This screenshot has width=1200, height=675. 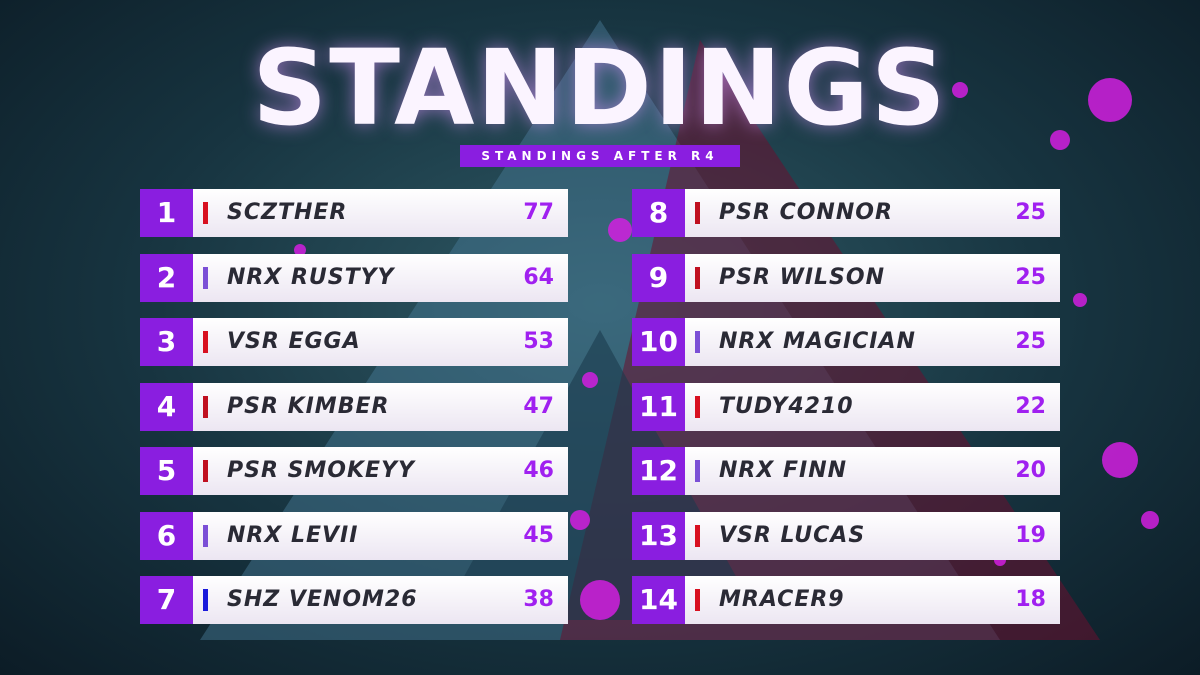 I want to click on rank: 12, so click(x=658, y=471).